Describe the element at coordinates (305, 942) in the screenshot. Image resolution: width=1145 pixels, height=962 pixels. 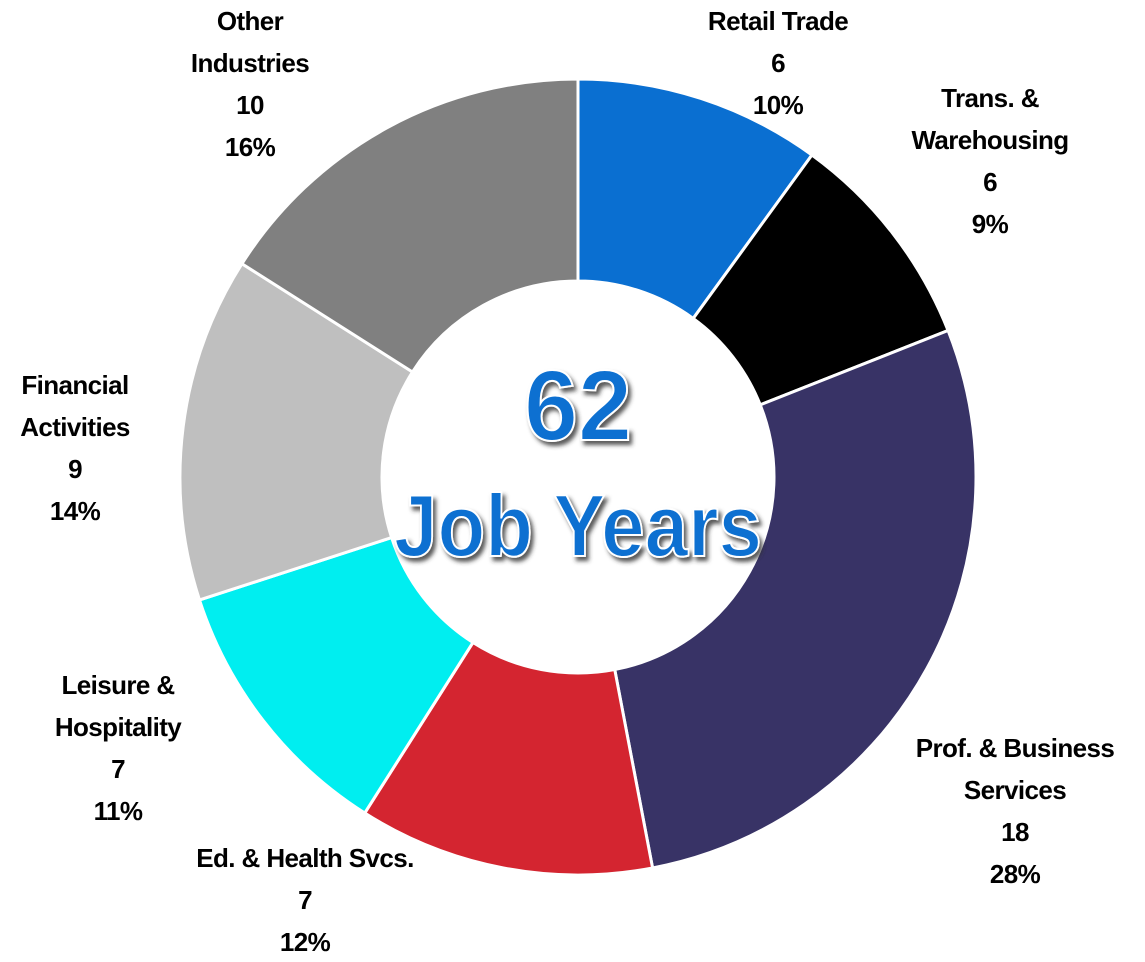
I see `percent-label: 12%` at that location.